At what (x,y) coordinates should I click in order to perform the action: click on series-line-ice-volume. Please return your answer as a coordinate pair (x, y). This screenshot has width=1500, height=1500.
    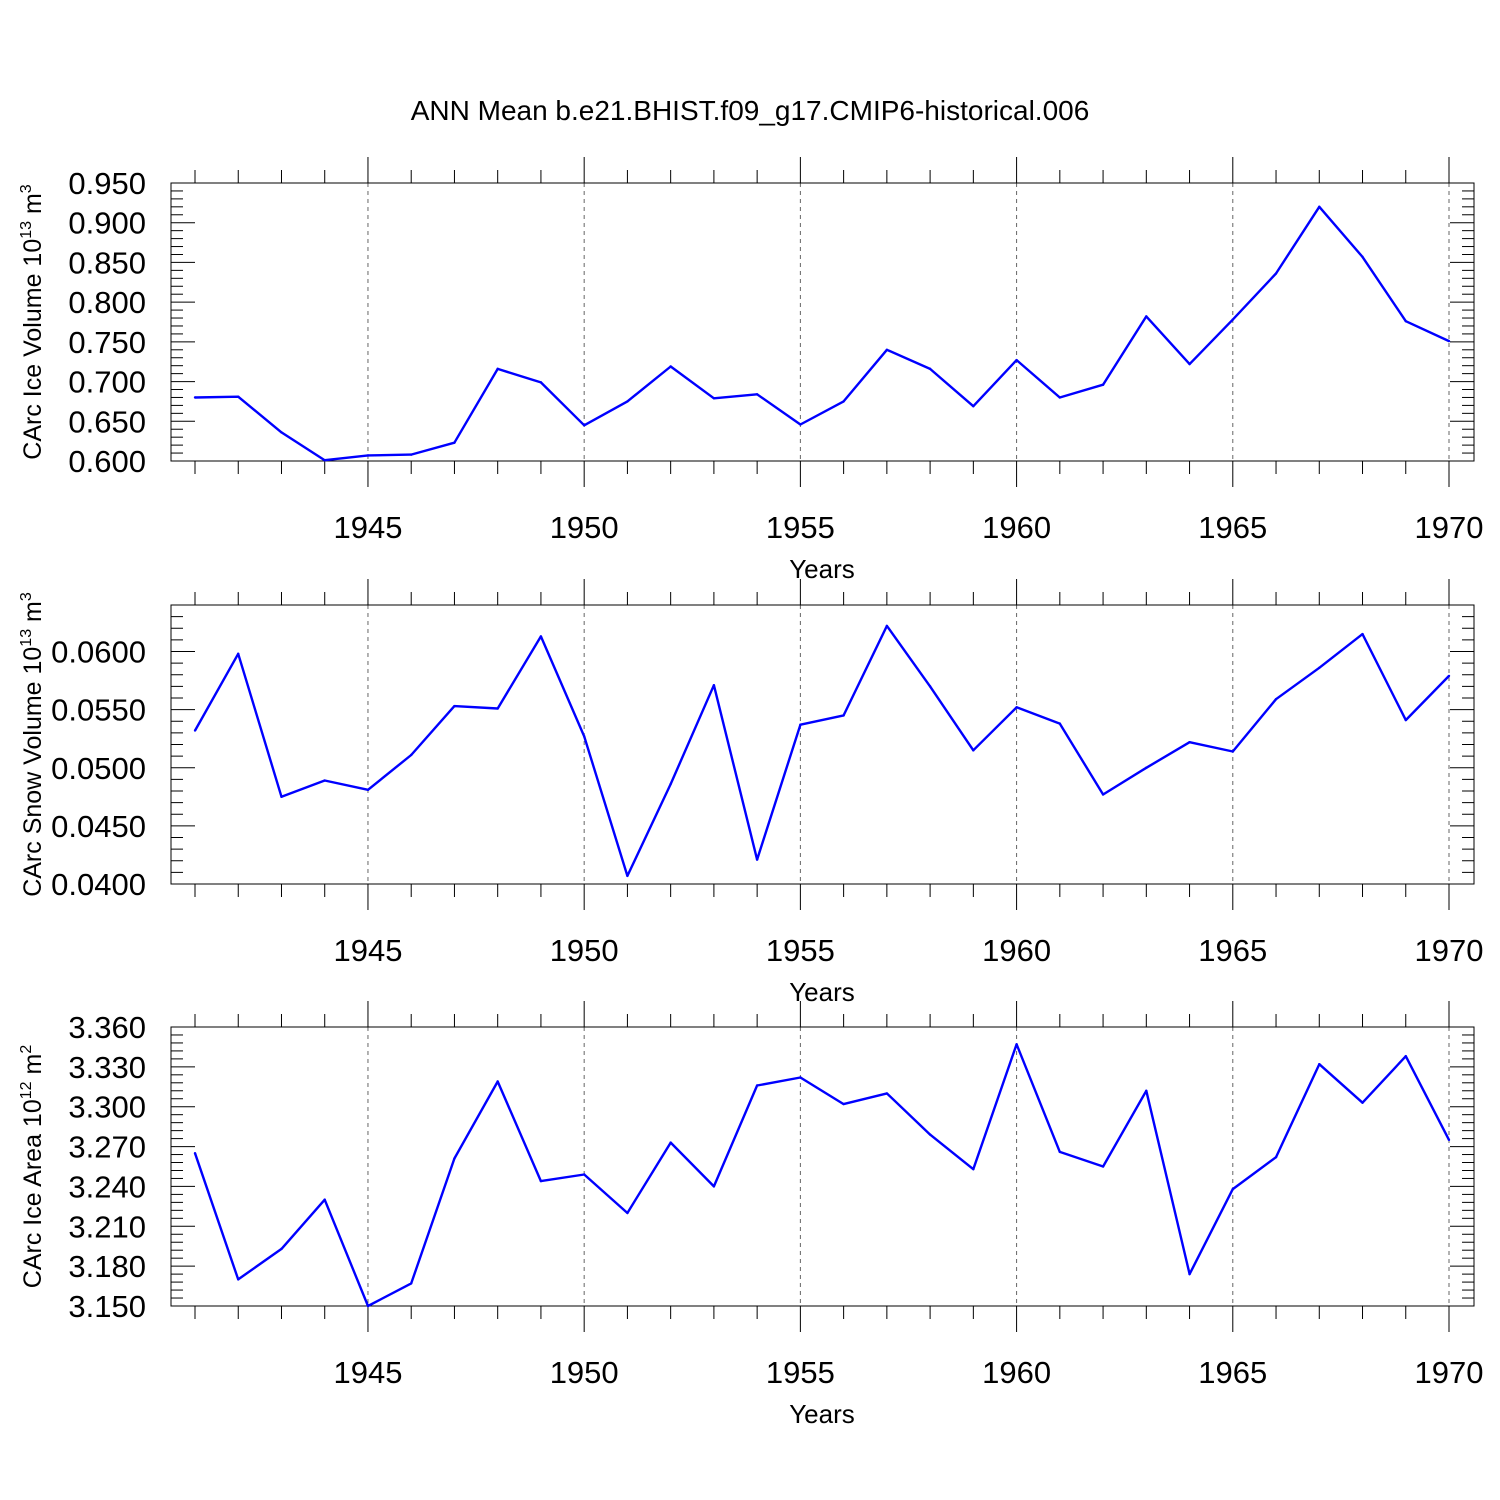
    Looking at the image, I should click on (822, 333).